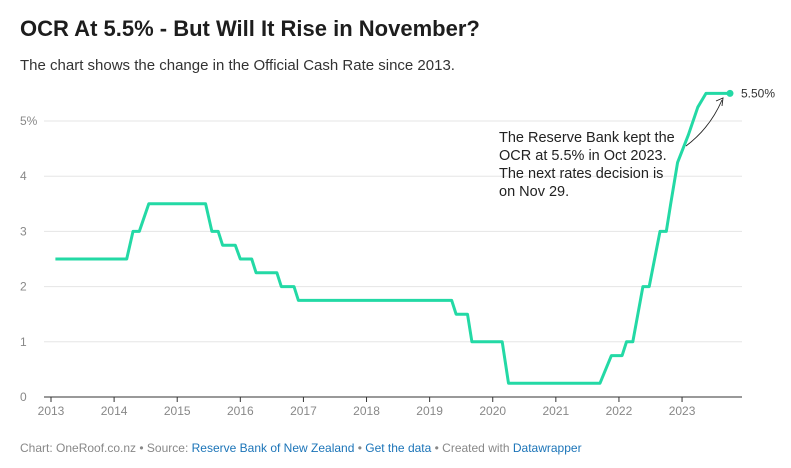 The image size is (791, 468). Describe the element at coordinates (619, 411) in the screenshot. I see `x-tick-label: 2022` at that location.